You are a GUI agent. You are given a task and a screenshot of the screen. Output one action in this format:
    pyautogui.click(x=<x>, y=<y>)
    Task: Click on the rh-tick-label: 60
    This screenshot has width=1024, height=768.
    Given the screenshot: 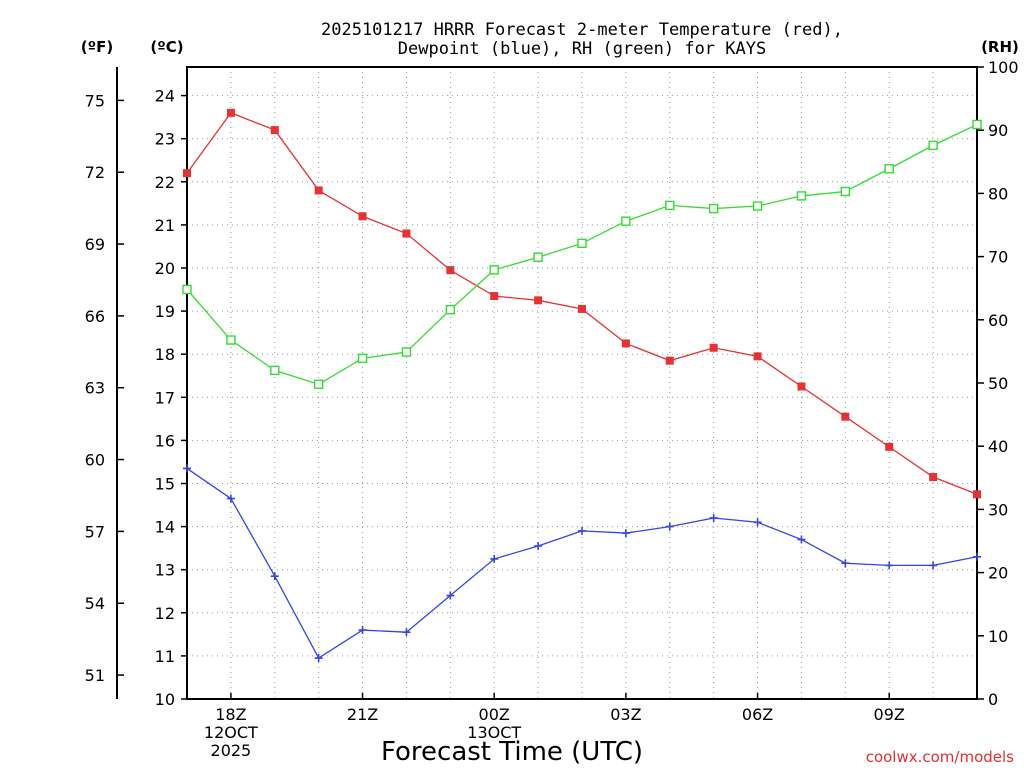 What is the action you would take?
    pyautogui.click(x=998, y=320)
    